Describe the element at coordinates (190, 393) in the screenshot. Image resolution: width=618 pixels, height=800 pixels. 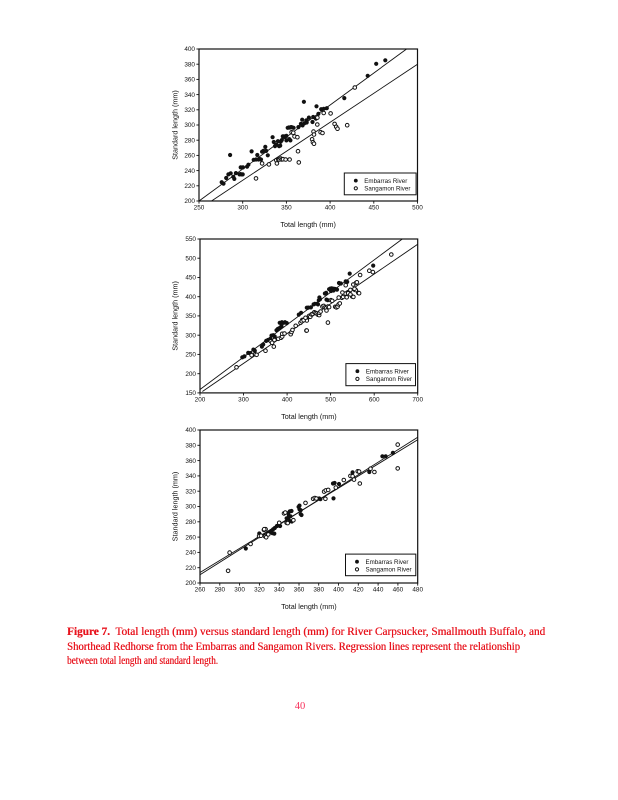
I see `svg-text: 150` at that location.